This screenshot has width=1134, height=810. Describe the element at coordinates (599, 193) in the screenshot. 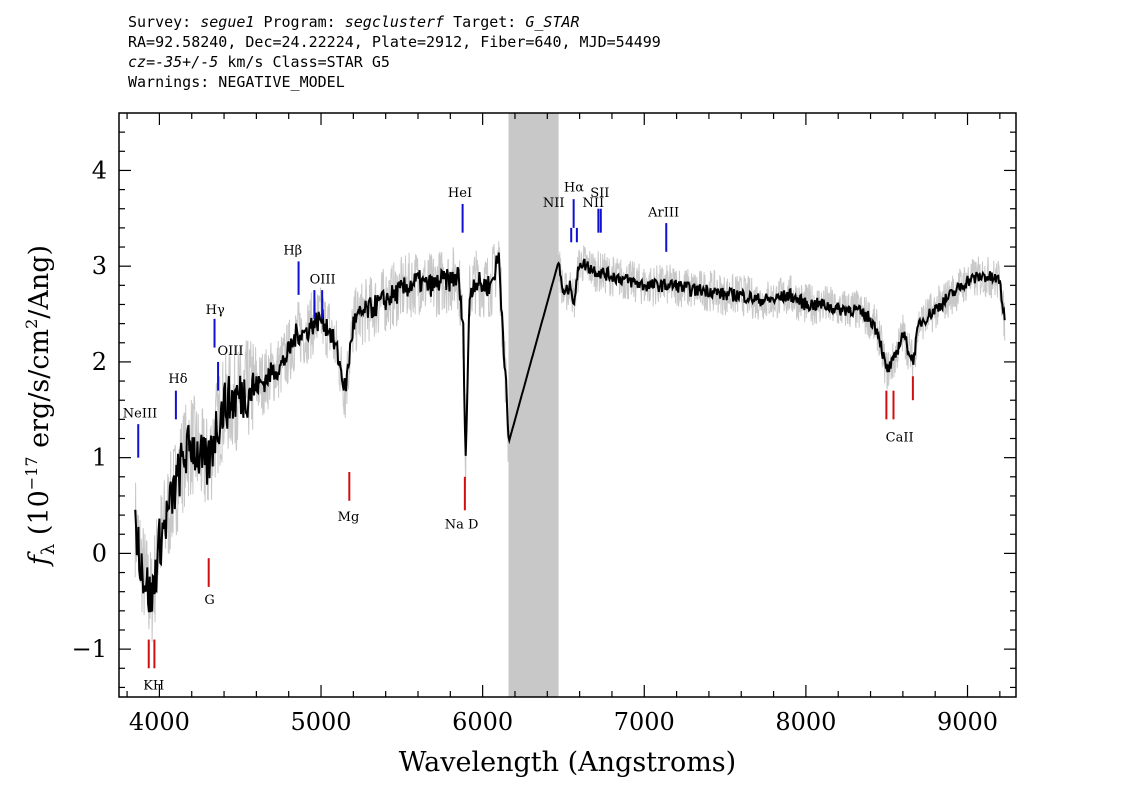

I see `line-label: SII` at that location.